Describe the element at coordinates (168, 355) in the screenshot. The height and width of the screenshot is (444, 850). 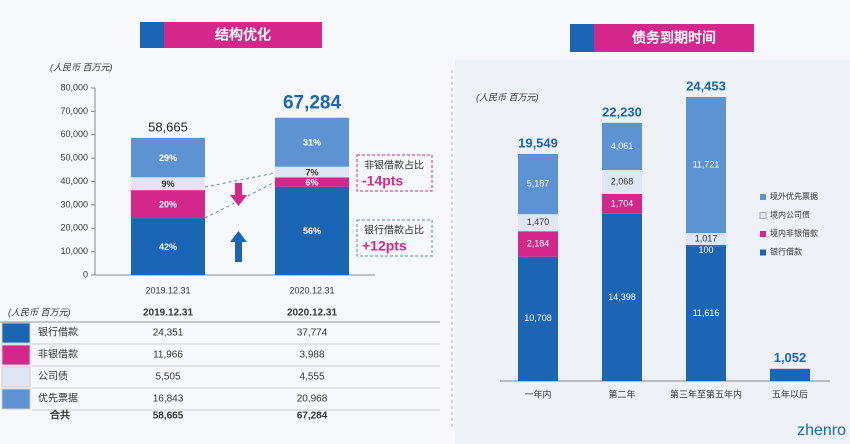
I see `table-cell: 11,966` at that location.